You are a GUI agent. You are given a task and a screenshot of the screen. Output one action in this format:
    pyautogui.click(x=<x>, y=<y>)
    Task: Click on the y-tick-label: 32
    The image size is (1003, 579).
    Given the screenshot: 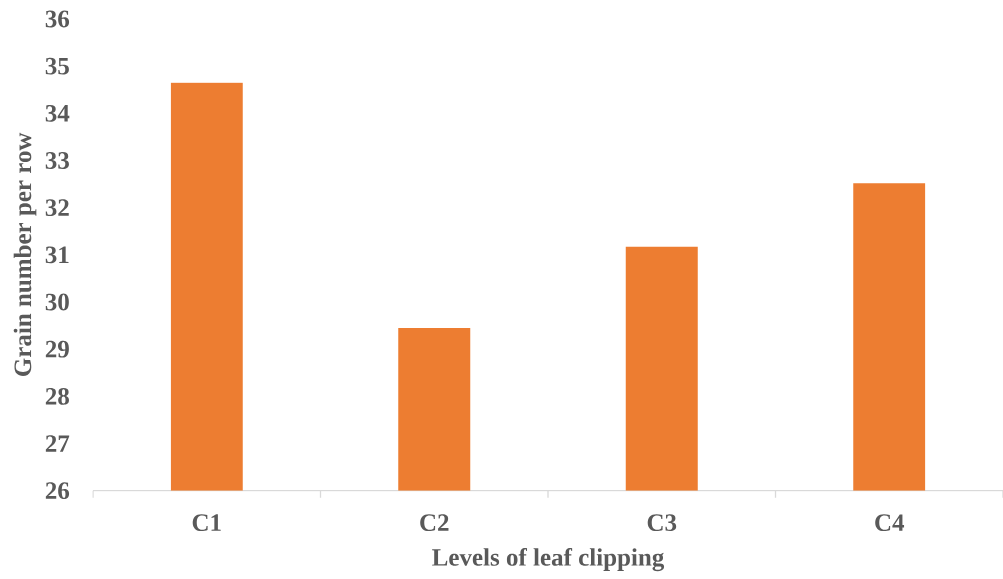 What is the action you would take?
    pyautogui.click(x=57, y=208)
    